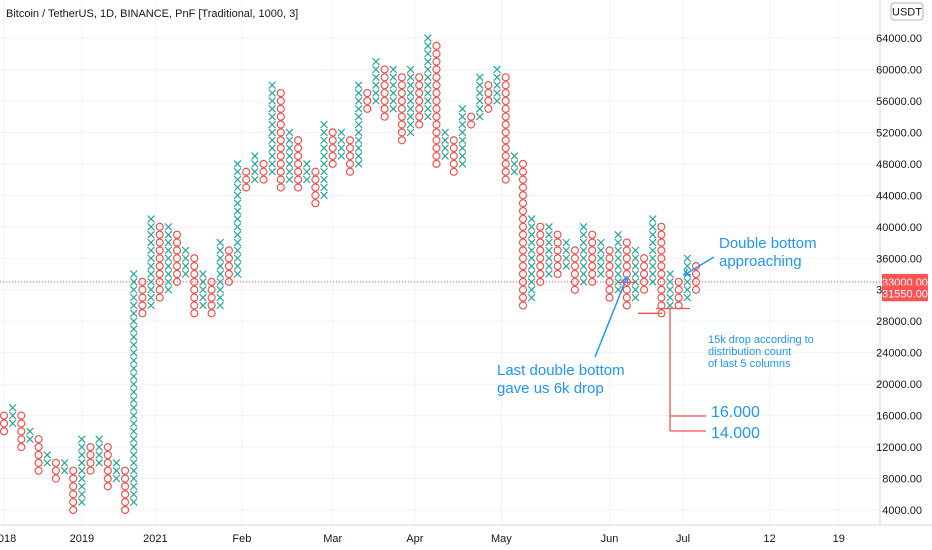 The width and height of the screenshot is (932, 550). Describe the element at coordinates (760, 261) in the screenshot. I see `double-bottom-annotation-line: approaching` at that location.